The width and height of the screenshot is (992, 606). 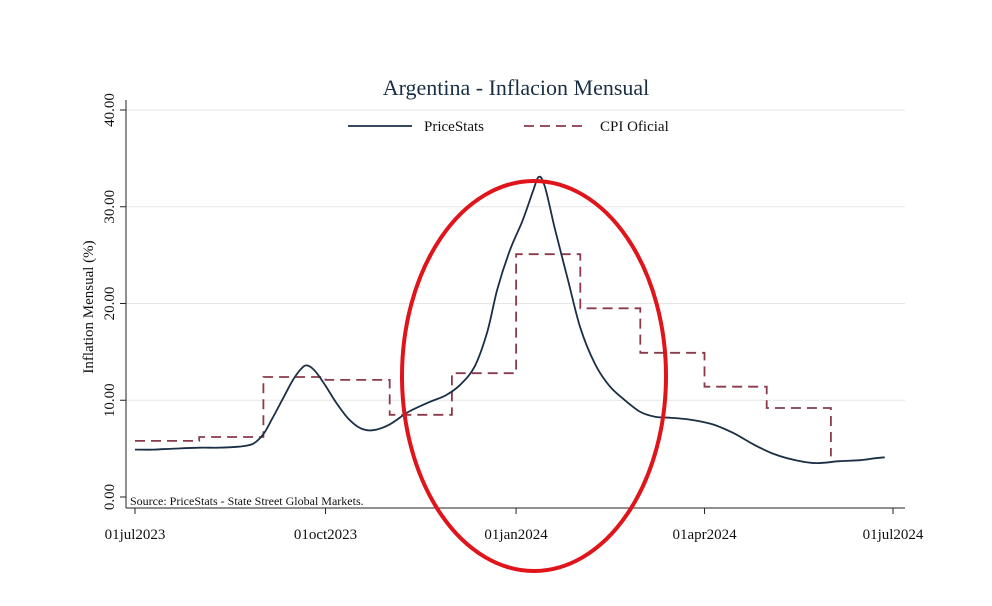 I want to click on legend: PriceStats CPI Oficial, so click(x=508, y=127).